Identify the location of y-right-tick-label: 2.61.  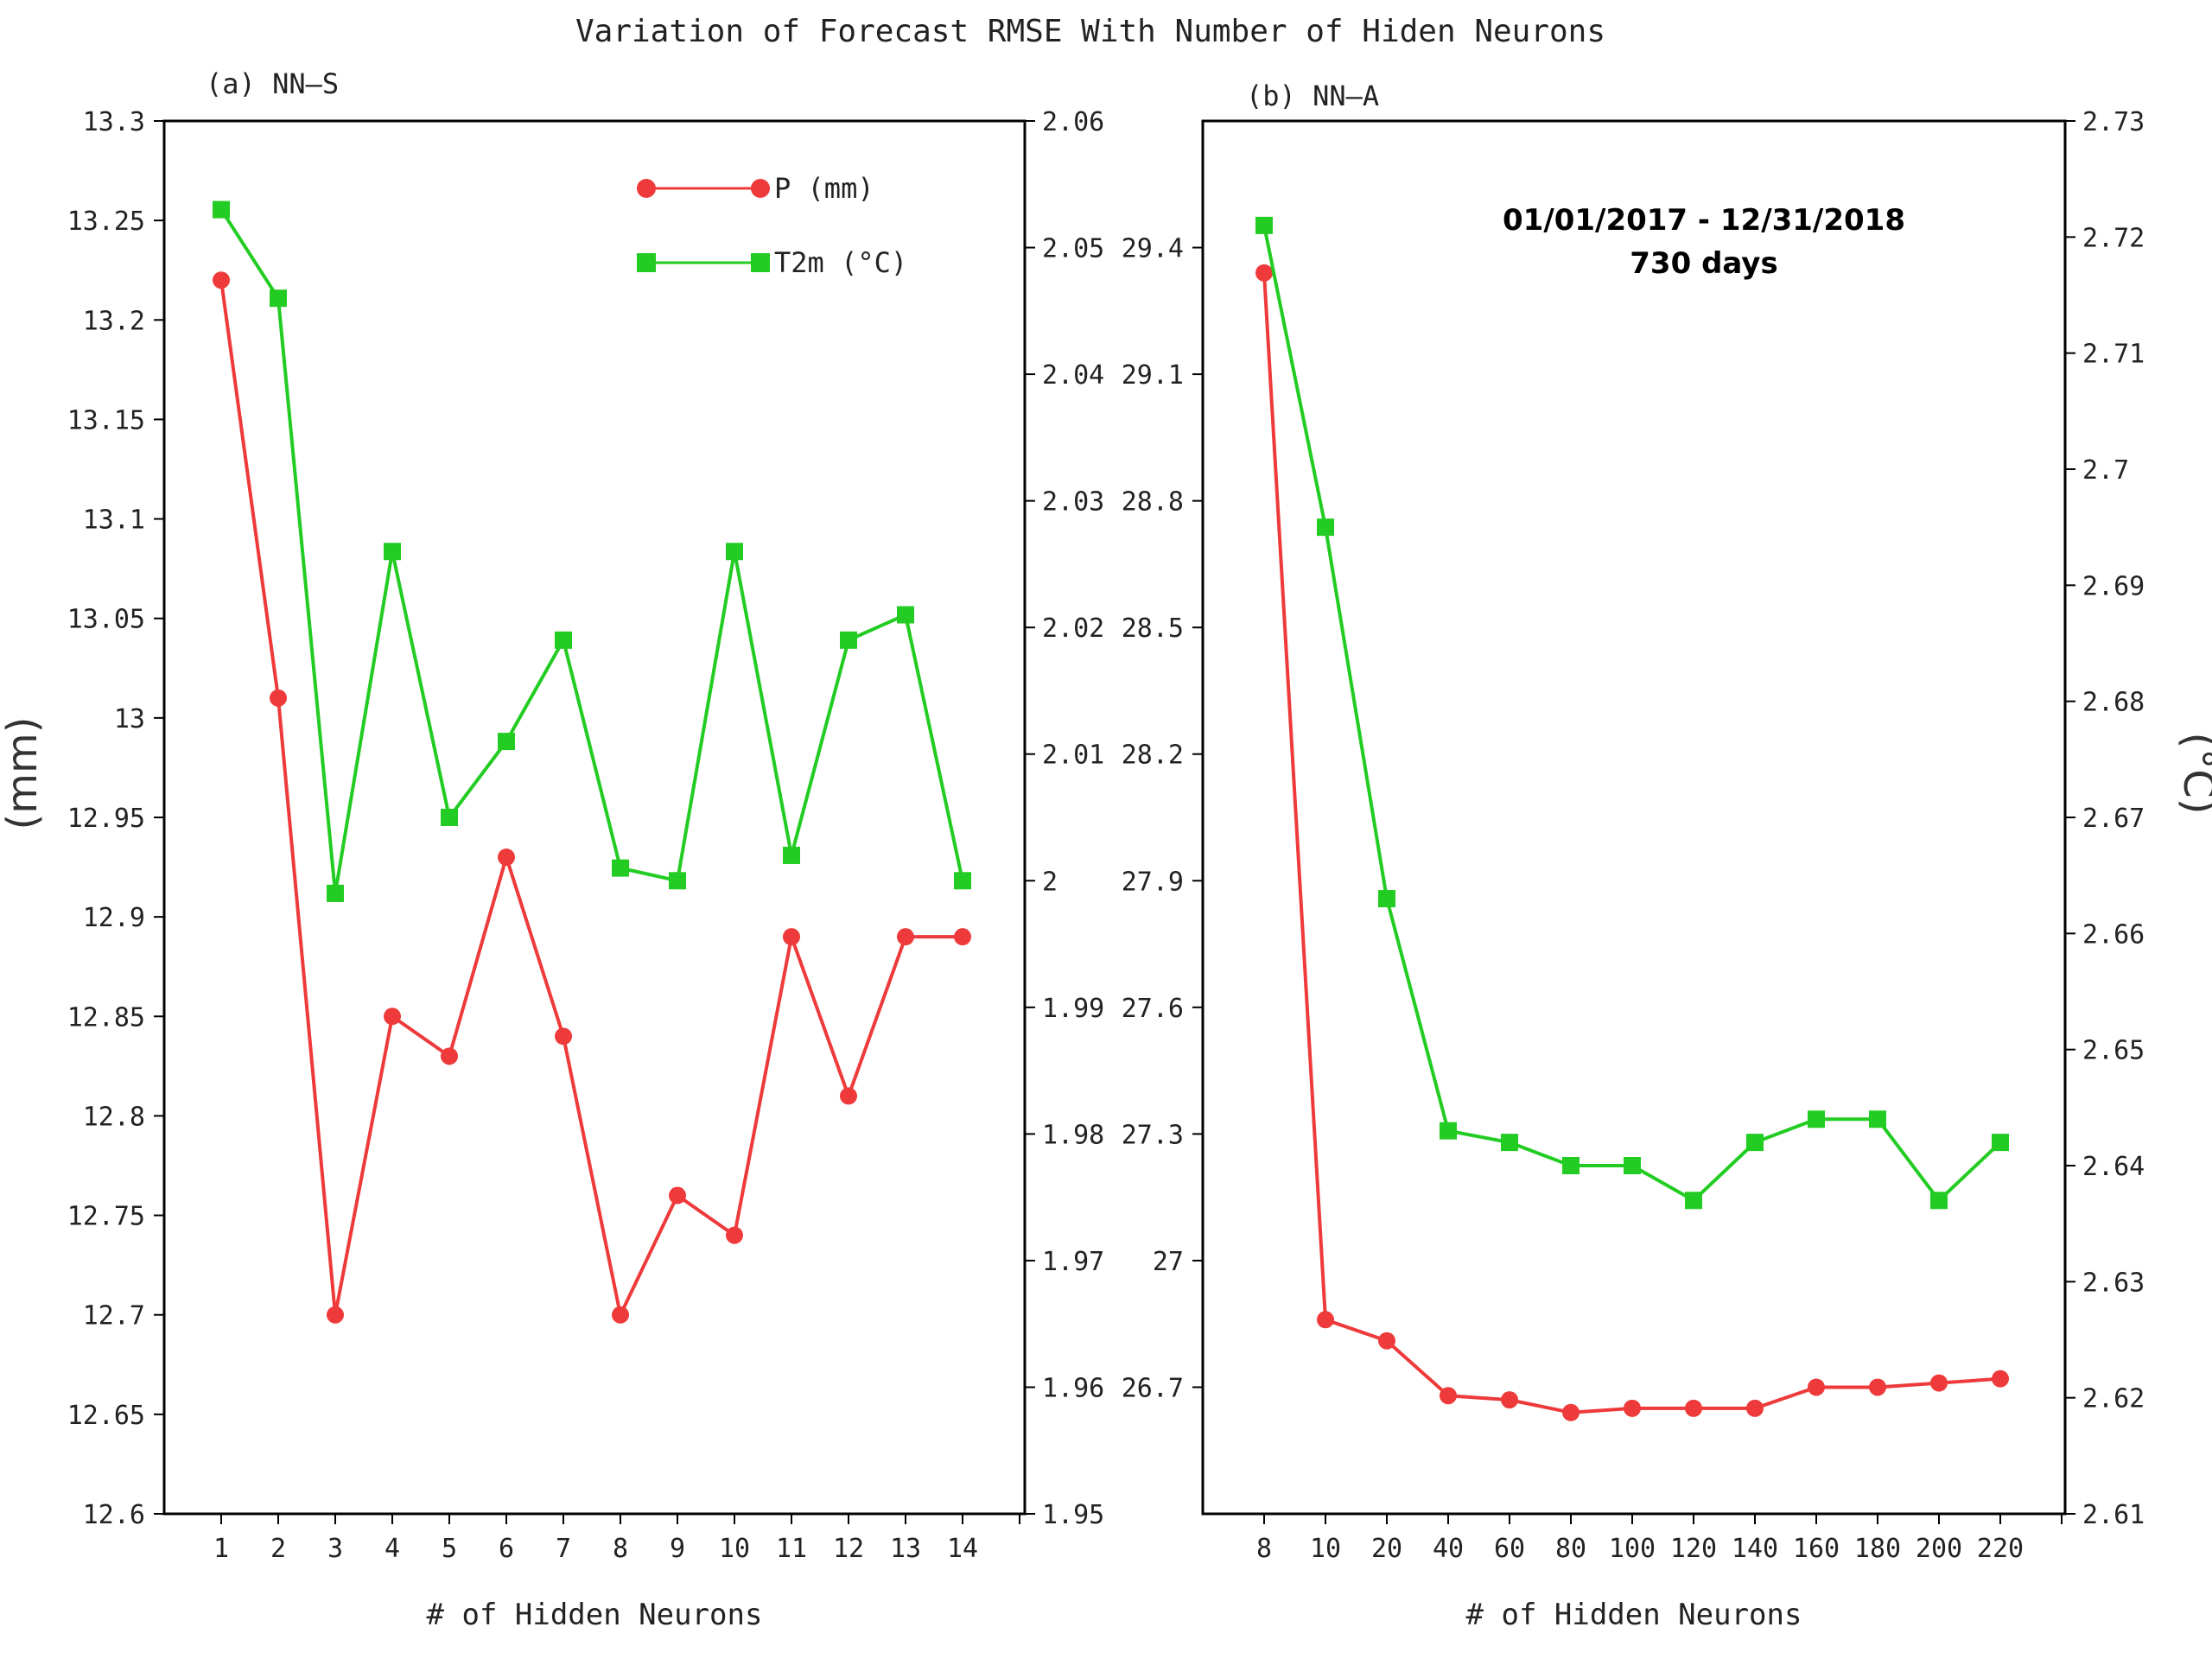
(2113, 1515).